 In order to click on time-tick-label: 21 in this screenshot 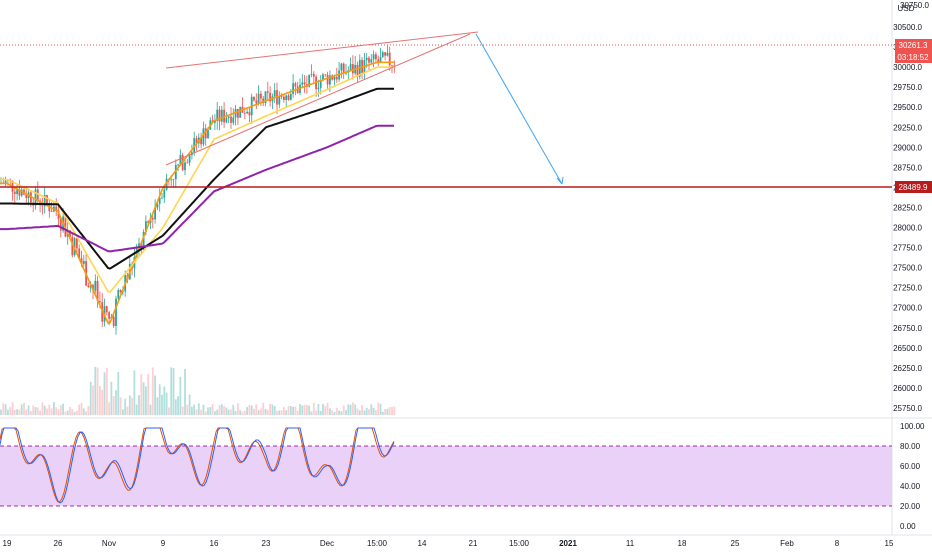, I will do `click(473, 543)`.